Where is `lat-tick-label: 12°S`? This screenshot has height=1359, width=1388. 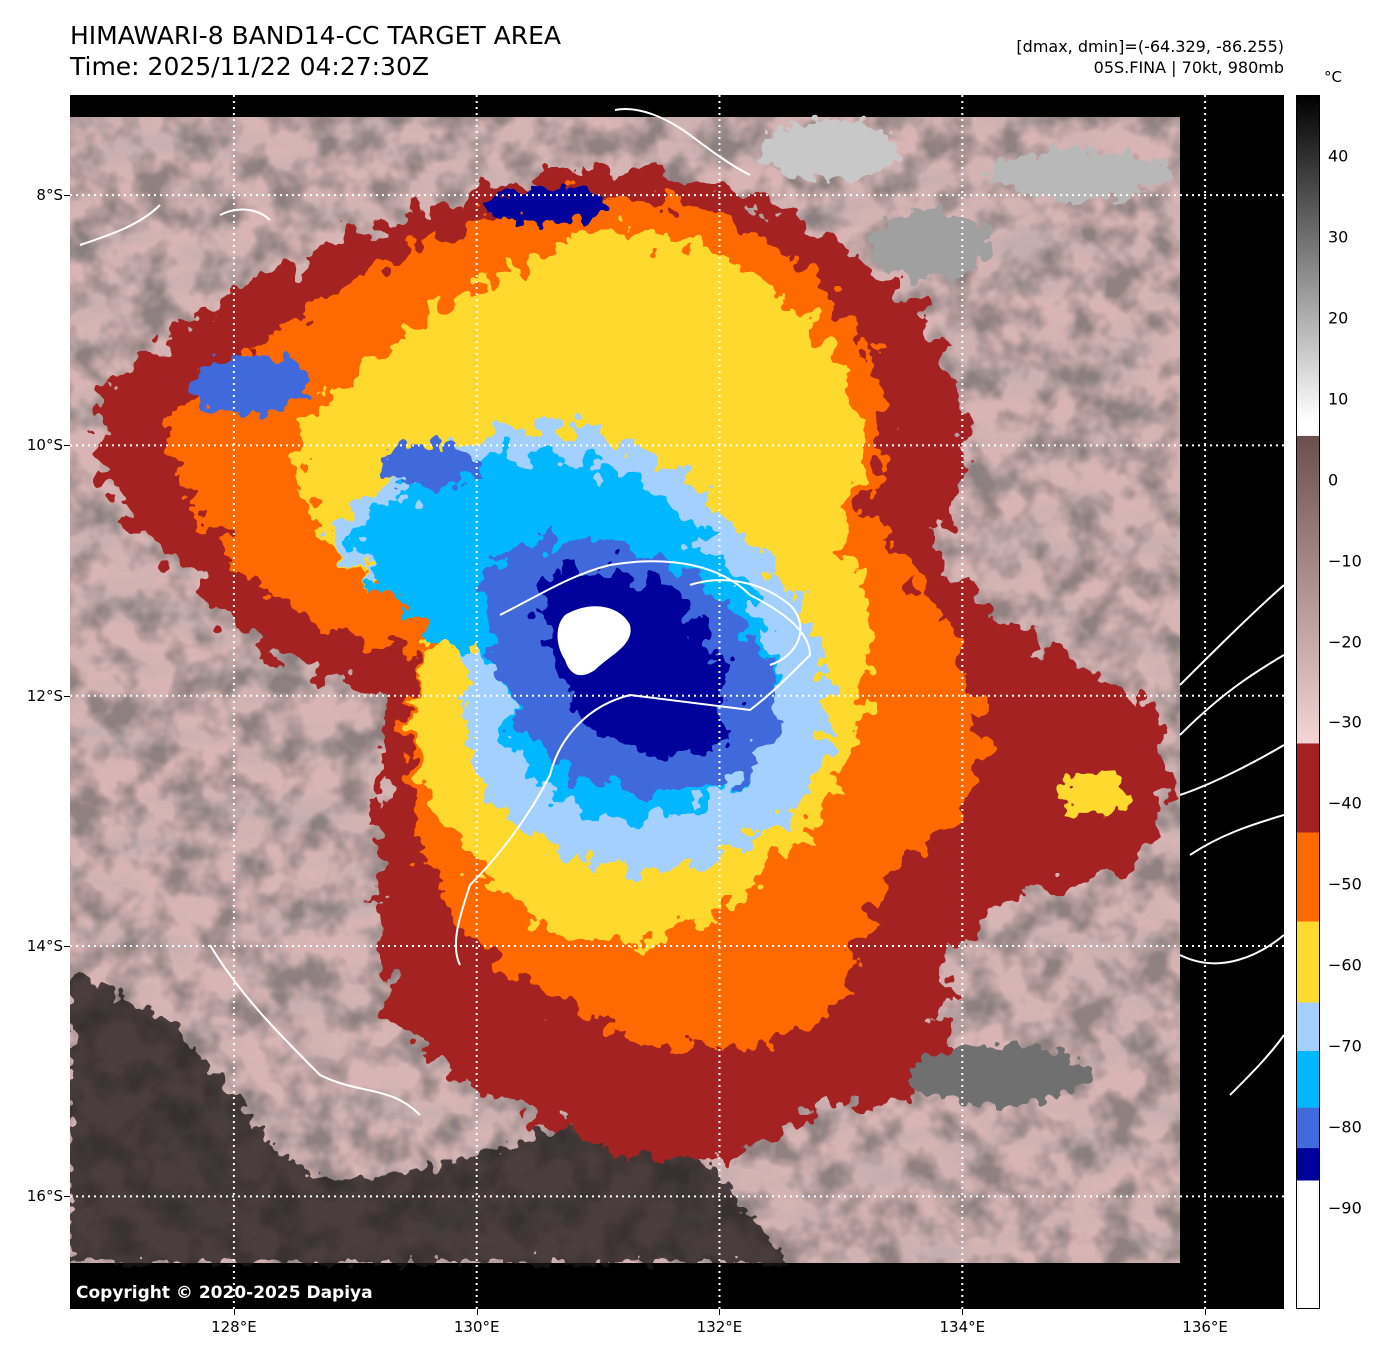
lat-tick-label: 12°S is located at coordinates (44, 695).